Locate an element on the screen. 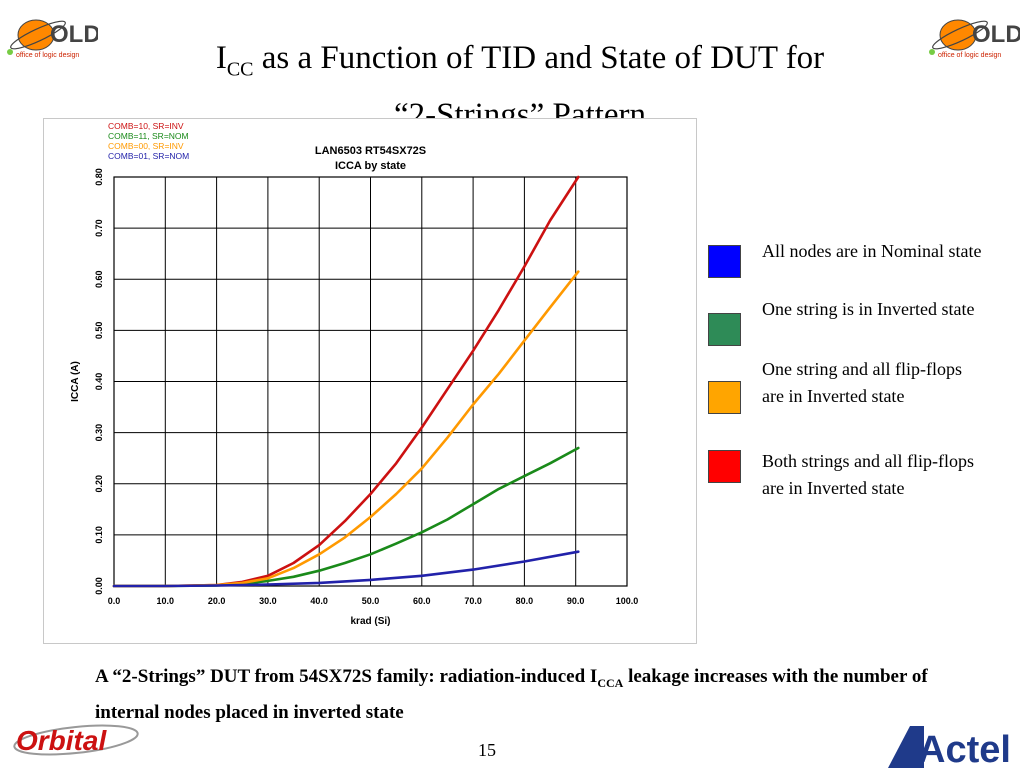 Image resolution: width=1024 pixels, height=768 pixels. orbital-logo: Orbital is located at coordinates (76, 740).